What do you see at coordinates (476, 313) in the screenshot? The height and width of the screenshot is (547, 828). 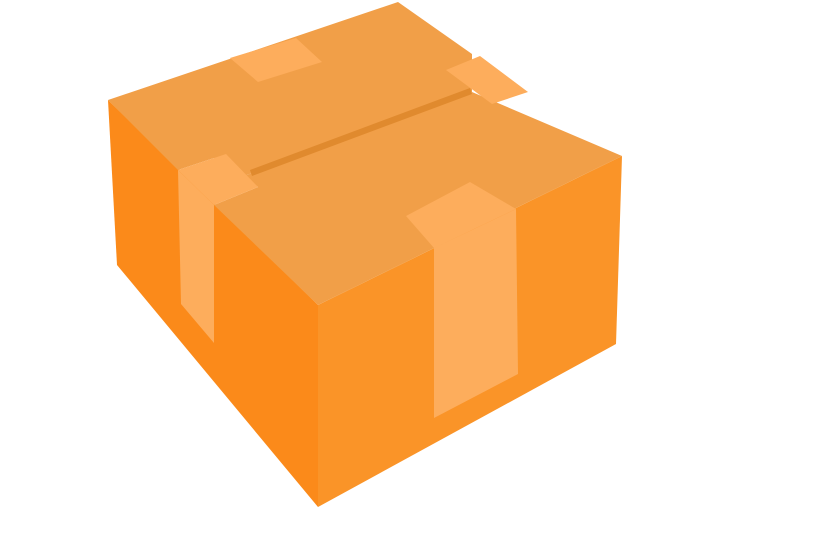 I see `tape-right-side` at bounding box center [476, 313].